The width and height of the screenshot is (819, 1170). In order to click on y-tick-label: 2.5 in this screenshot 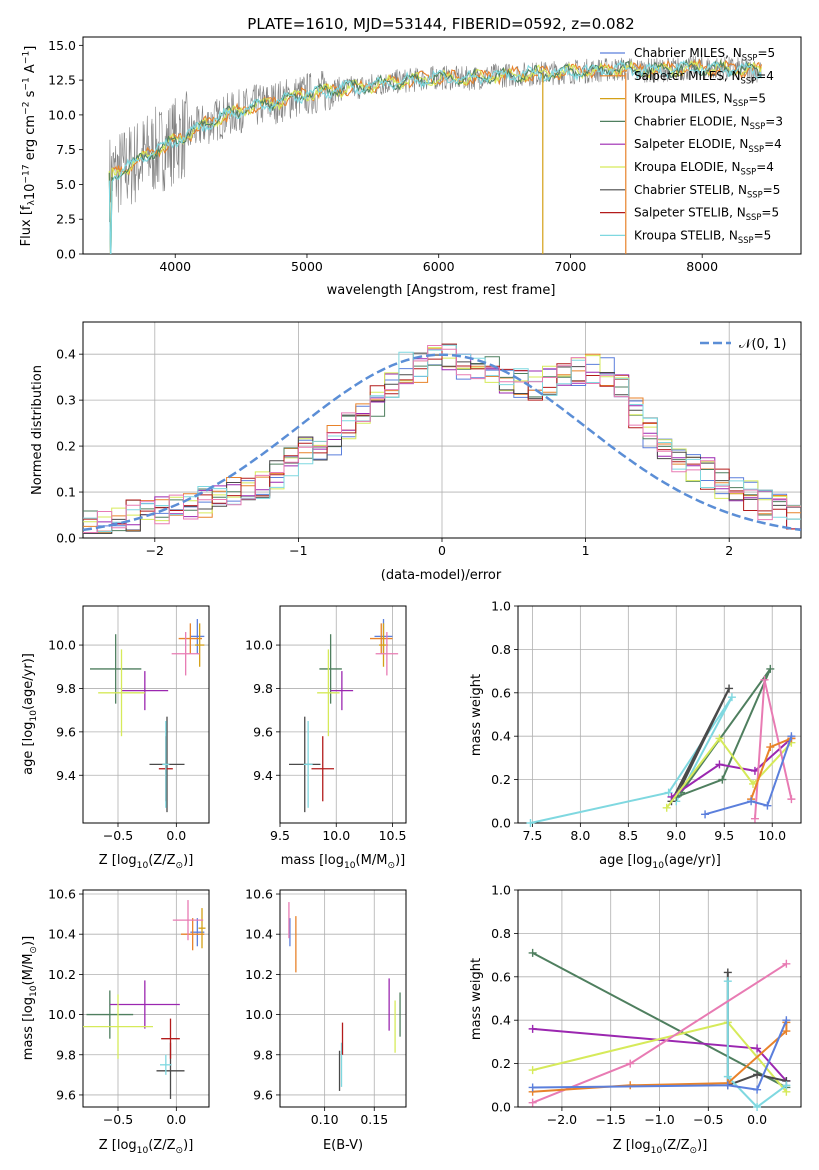, I will do `click(66, 219)`.